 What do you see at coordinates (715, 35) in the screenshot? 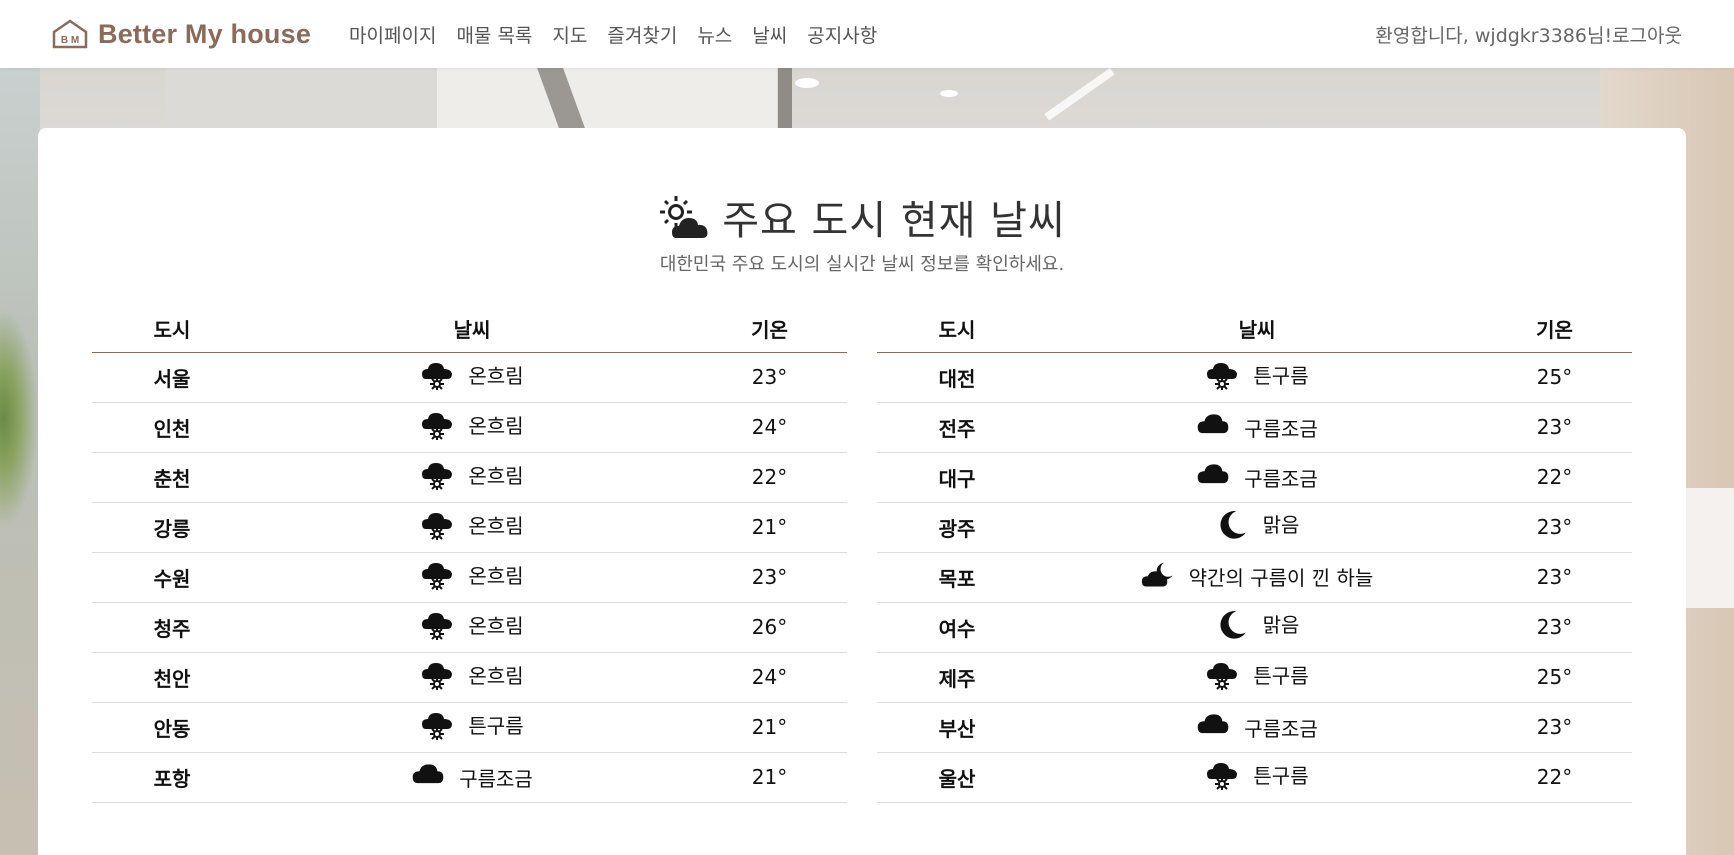
I see `nav-link-news: 뉴스` at bounding box center [715, 35].